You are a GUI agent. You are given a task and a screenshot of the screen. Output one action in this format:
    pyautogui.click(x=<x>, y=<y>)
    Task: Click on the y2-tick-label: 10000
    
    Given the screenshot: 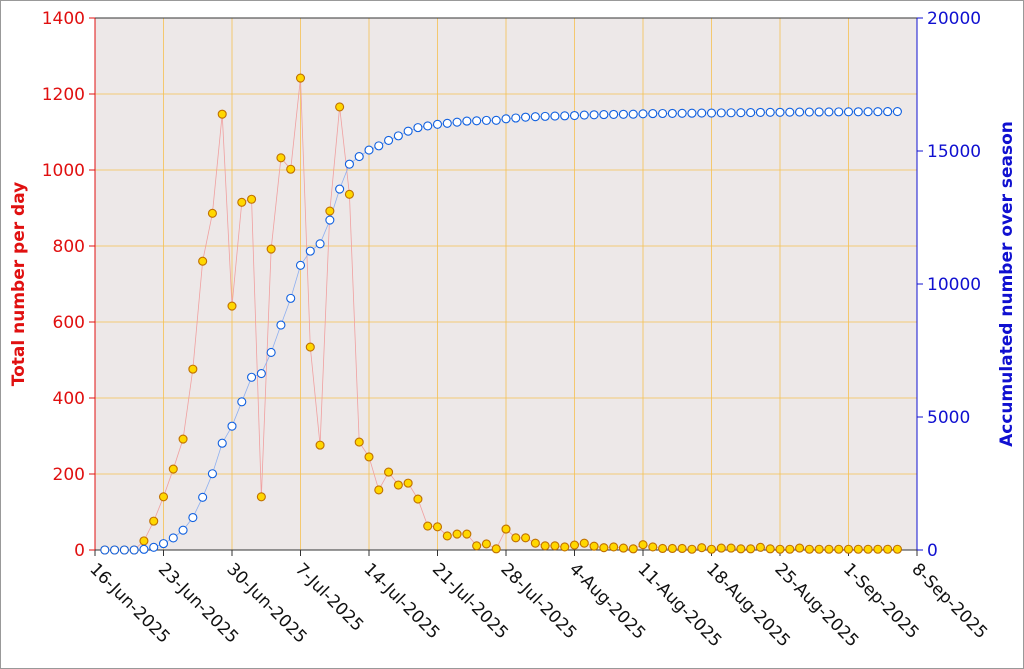 What is the action you would take?
    pyautogui.click(x=954, y=285)
    